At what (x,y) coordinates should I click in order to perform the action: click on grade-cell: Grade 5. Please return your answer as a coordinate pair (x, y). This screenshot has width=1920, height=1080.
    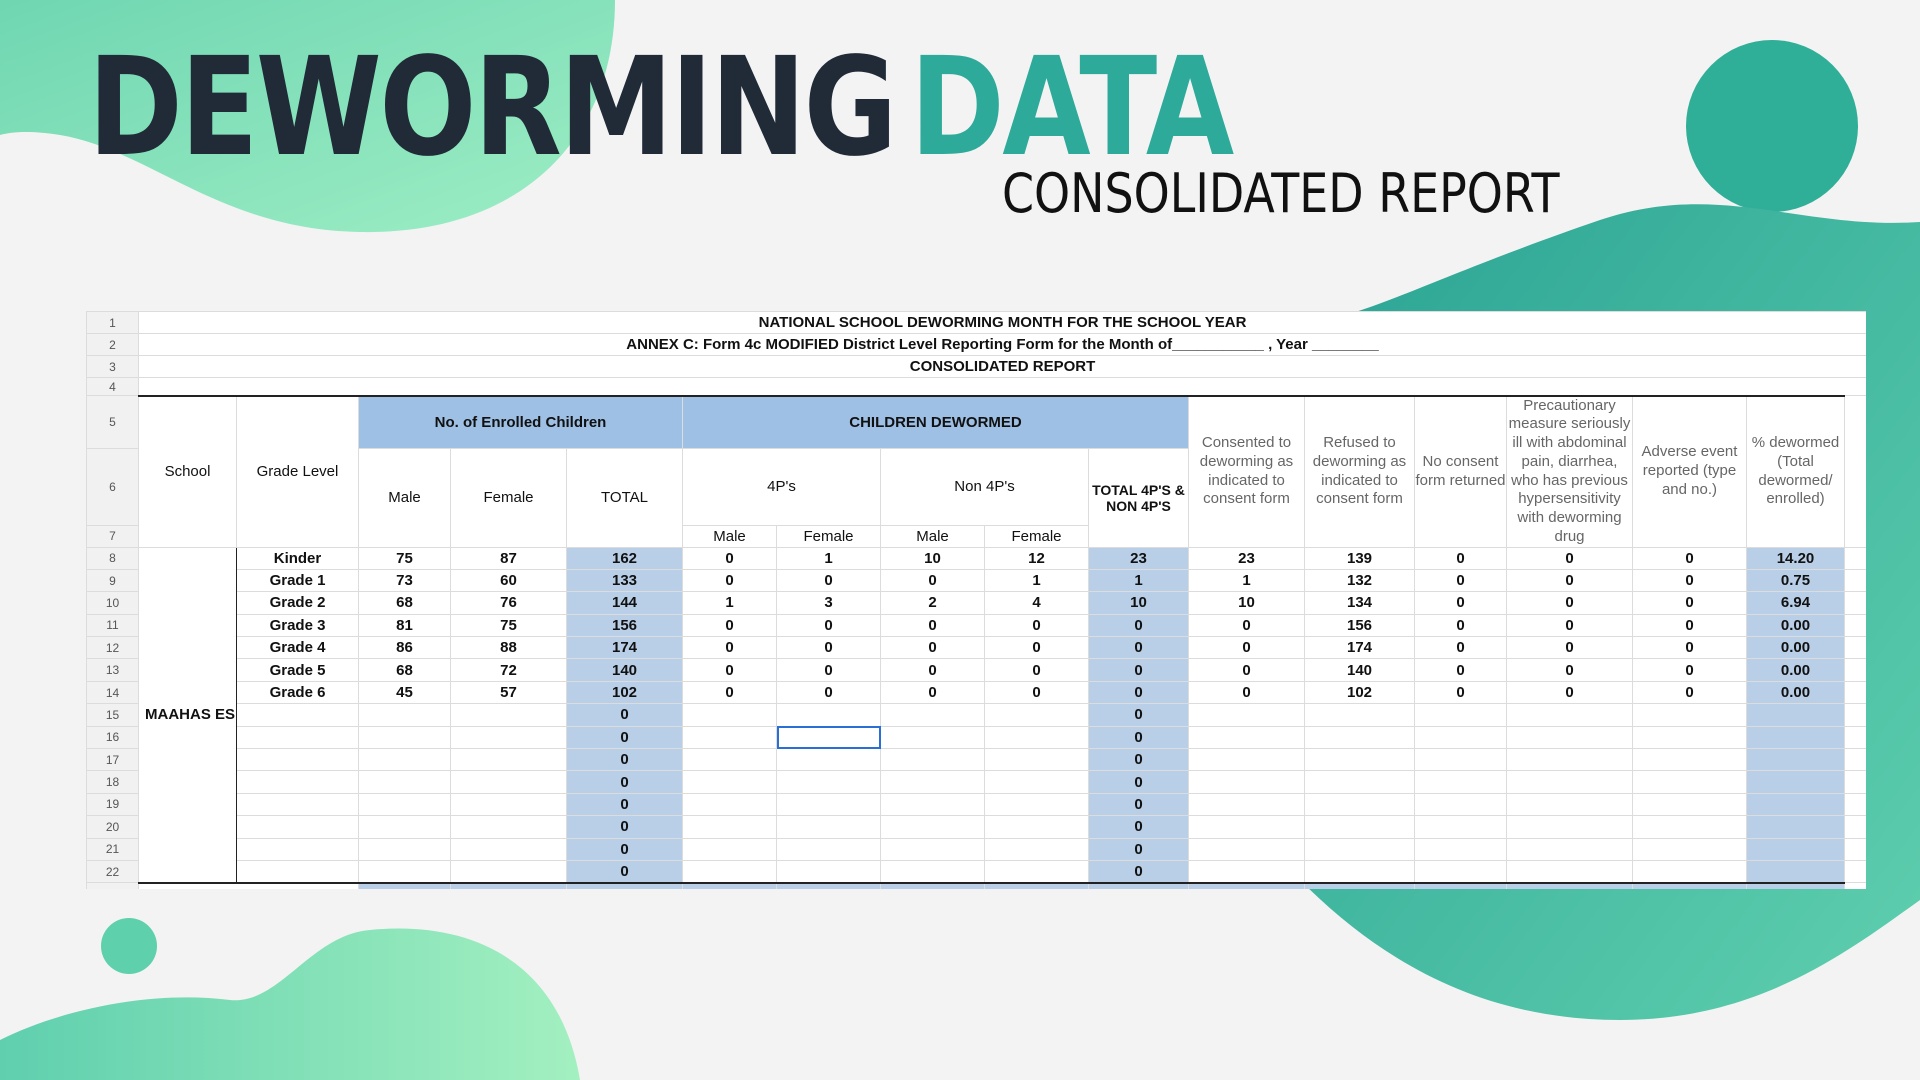
    Looking at the image, I should click on (297, 670).